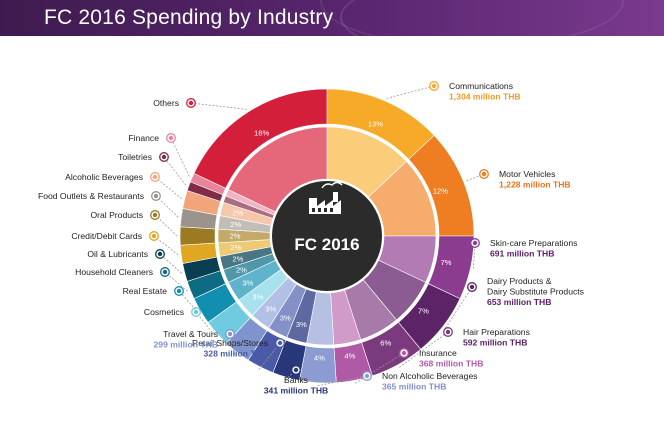 The height and width of the screenshot is (432, 664). Describe the element at coordinates (414, 387) in the screenshot. I see `value-label: 365 million THB` at that location.